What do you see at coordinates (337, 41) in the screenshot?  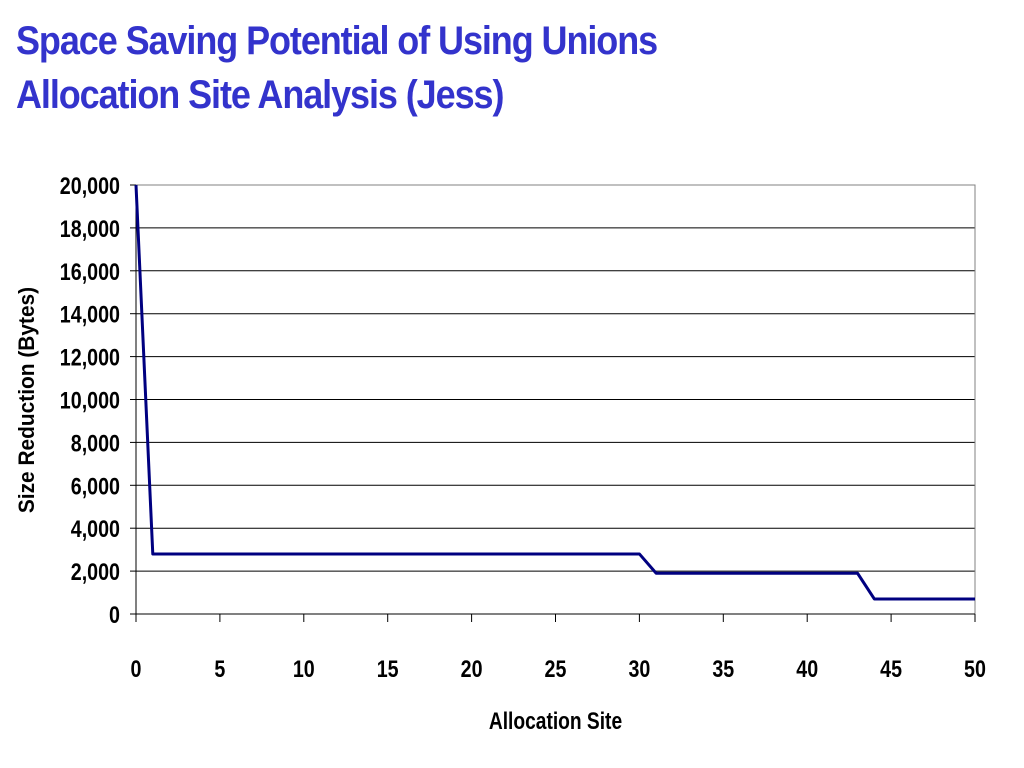 I see `title-line-1: Space Saving Potential of Using Unions` at bounding box center [337, 41].